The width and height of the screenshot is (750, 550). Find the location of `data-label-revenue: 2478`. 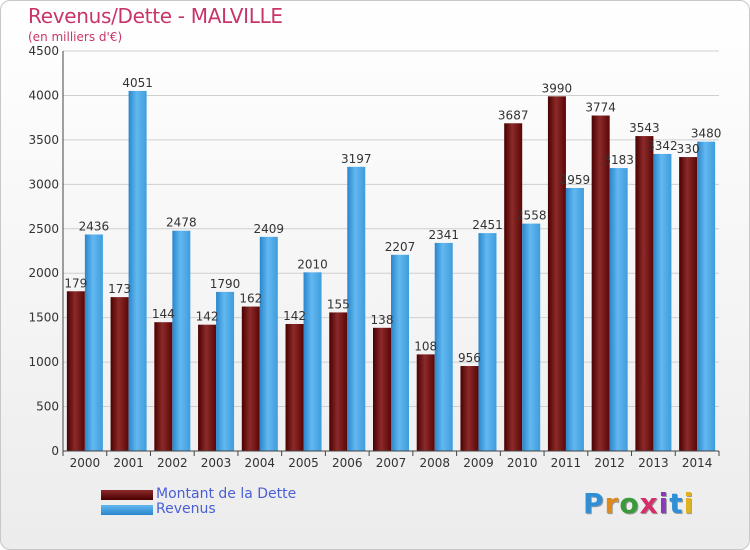

data-label-revenue: 2478 is located at coordinates (181, 223).